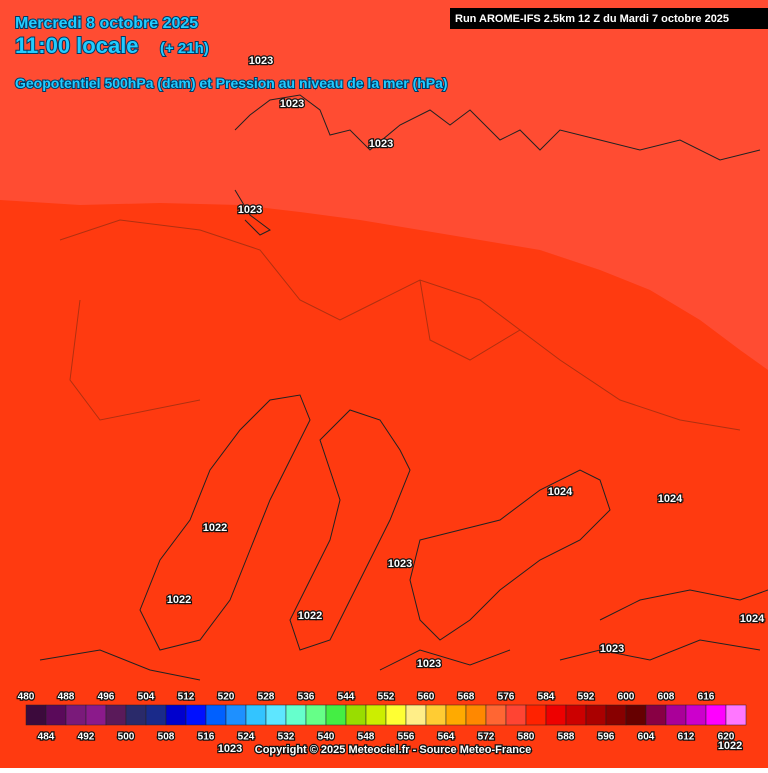 Image resolution: width=768 pixels, height=773 pixels. What do you see at coordinates (706, 697) in the screenshot?
I see `scale-label: 616` at bounding box center [706, 697].